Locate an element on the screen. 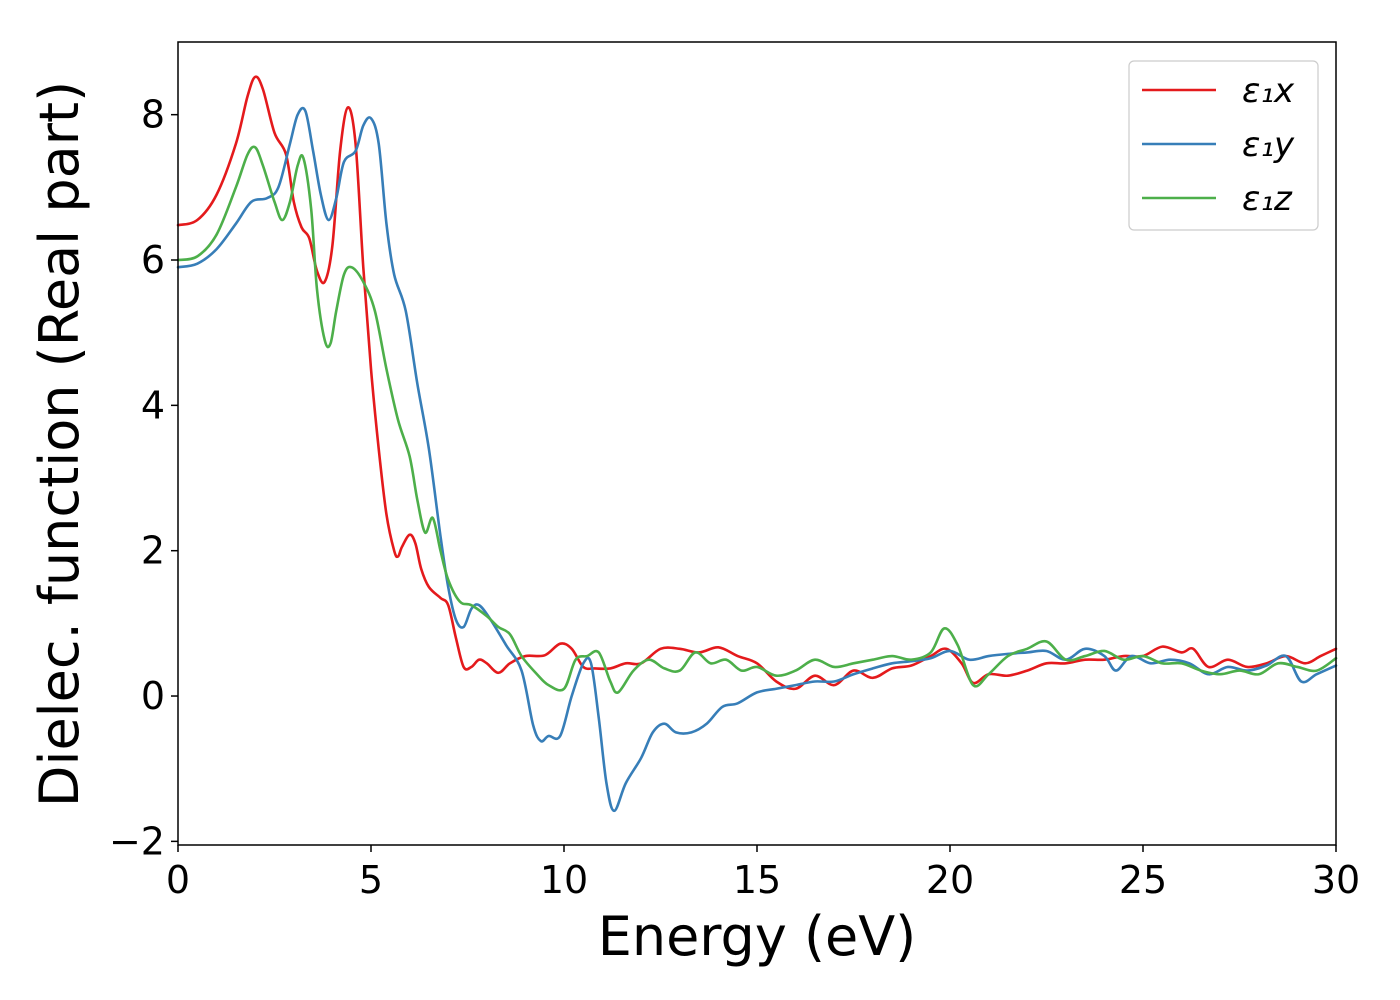 This screenshot has height=1000, width=1400. y-tick-label: 6 is located at coordinates (153, 260).